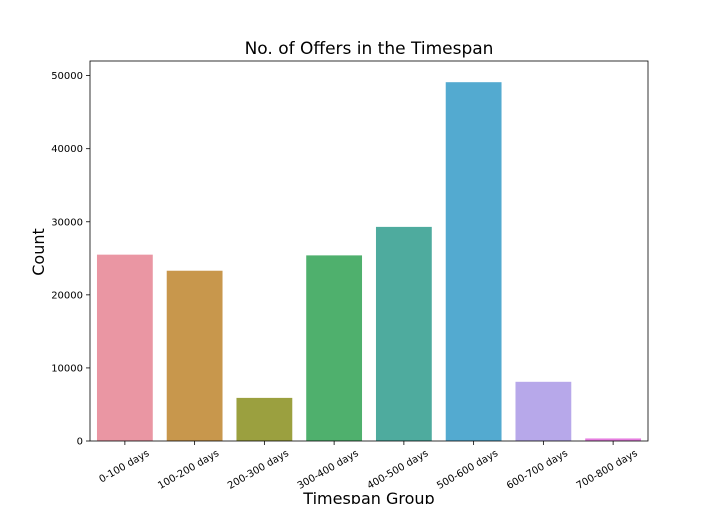 The image size is (720, 508). Describe the element at coordinates (67, 295) in the screenshot. I see `y-tick-label: 20000` at that location.